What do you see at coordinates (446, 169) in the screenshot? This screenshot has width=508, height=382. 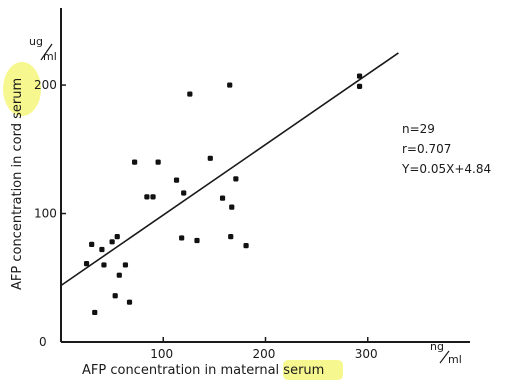 I see `stat-equation: Y=0.05X+4.84` at bounding box center [446, 169].